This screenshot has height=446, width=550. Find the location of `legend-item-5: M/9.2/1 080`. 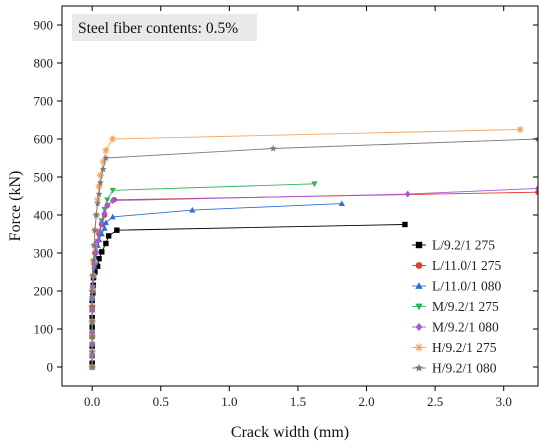

legend-item-5: M/9.2/1 080 is located at coordinates (455, 327).